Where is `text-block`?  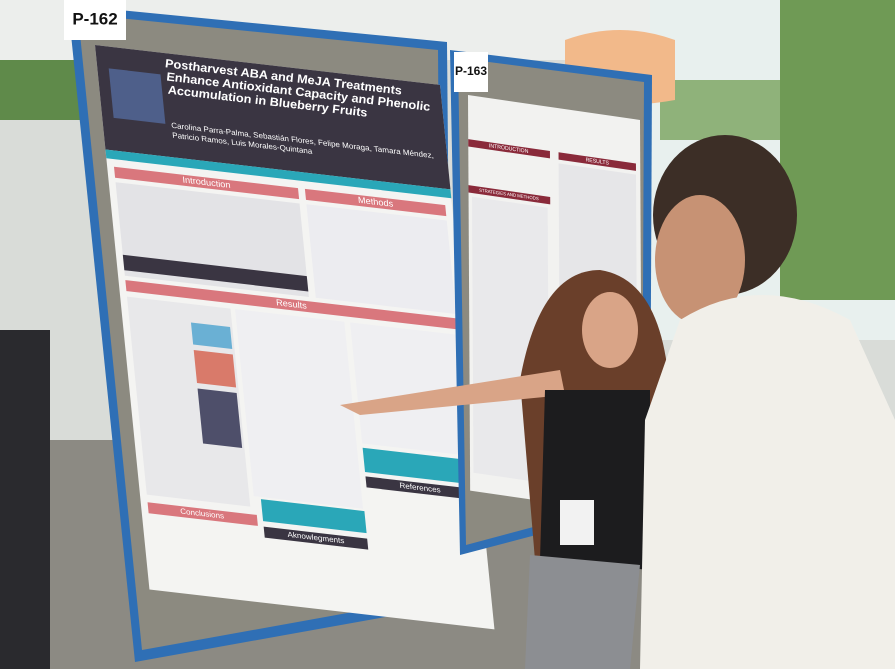
text-block is located at coordinates (215, 273).